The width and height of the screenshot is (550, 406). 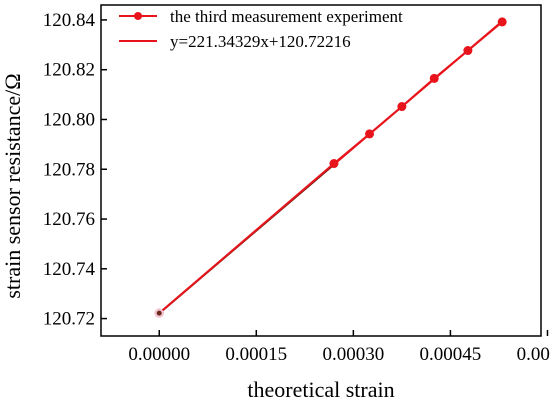 I want to click on y-tick-label: 120.72, so click(x=69, y=319).